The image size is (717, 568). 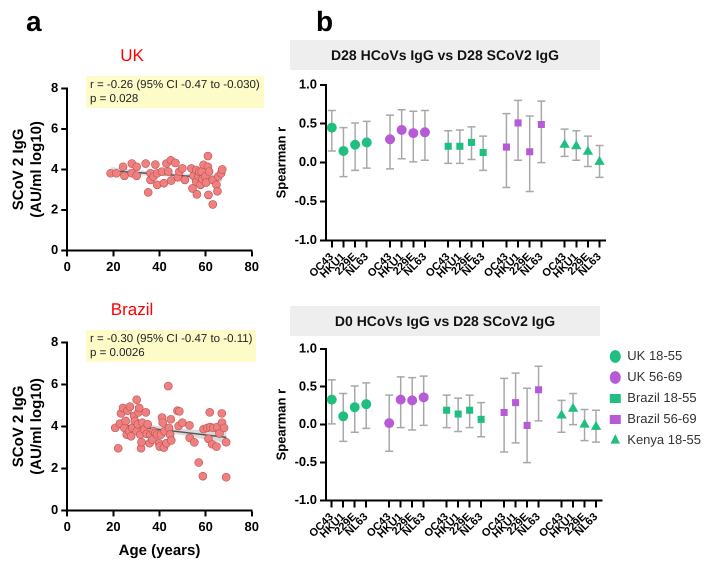 I want to click on legend-label: Brazil 56-69, so click(x=662, y=418).